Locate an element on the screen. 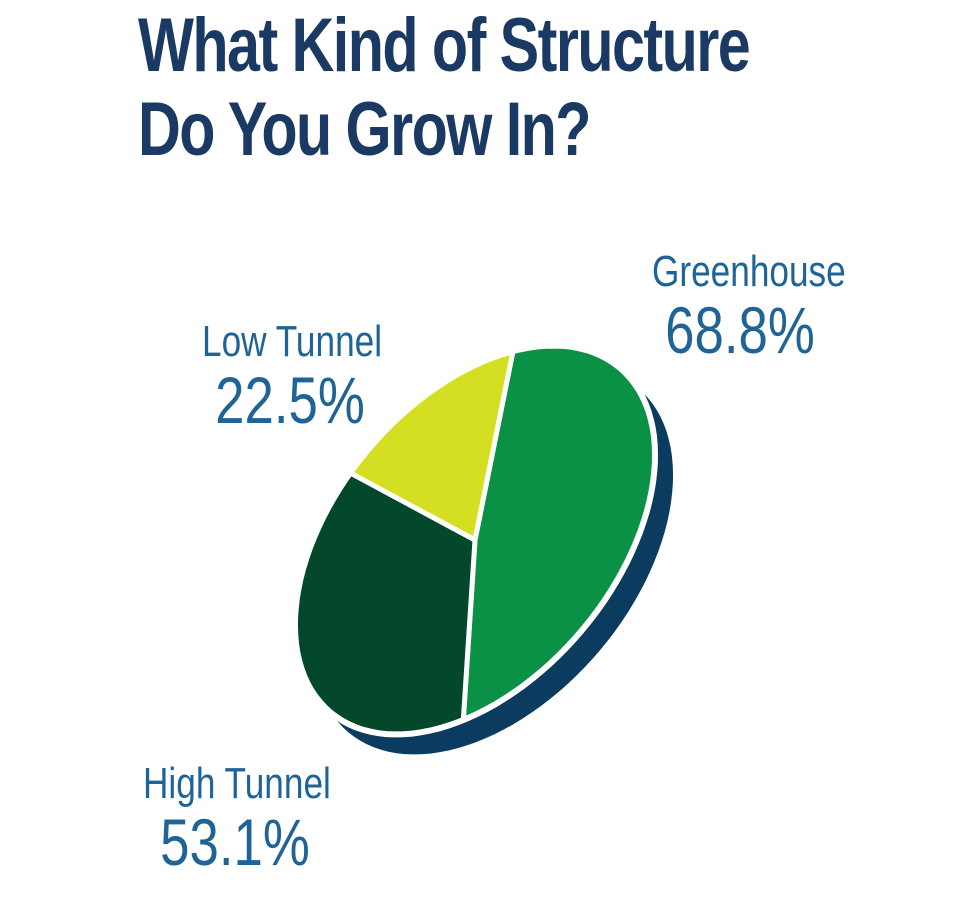  slice-label-low-tunnel: Low Tunnel is located at coordinates (292, 341).